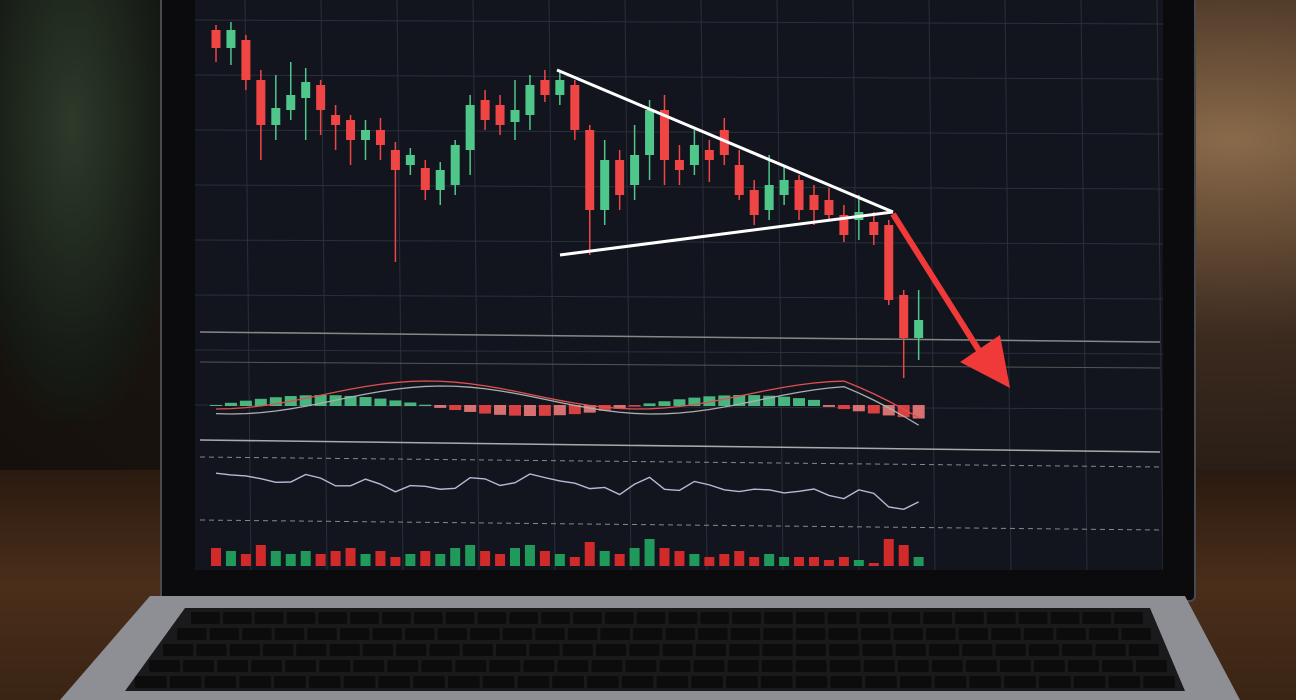 The height and width of the screenshot is (700, 1296). What do you see at coordinates (567, 403) in the screenshot?
I see `macd-panel` at bounding box center [567, 403].